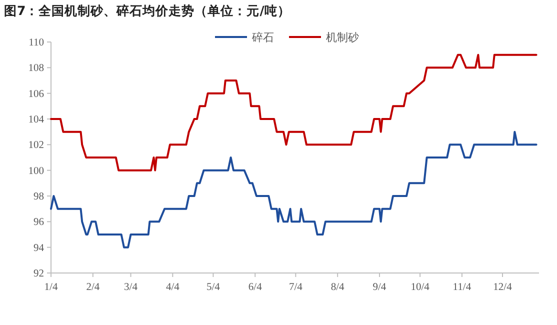 The height and width of the screenshot is (325, 557). I want to click on title: 图7：全国机制砂、碎石均价走势（单位：元/吨）, so click(147, 10).